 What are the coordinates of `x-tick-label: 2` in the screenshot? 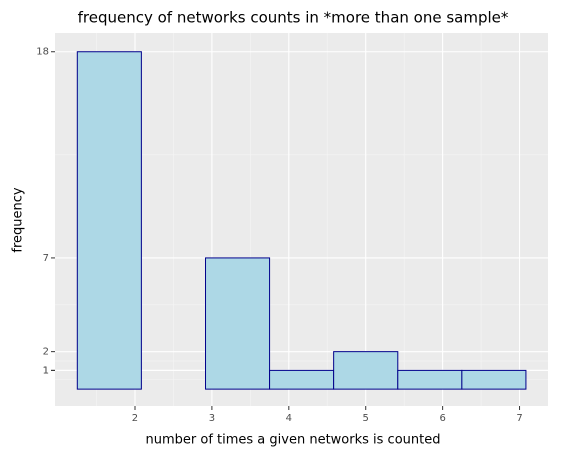 It's located at (135, 418).